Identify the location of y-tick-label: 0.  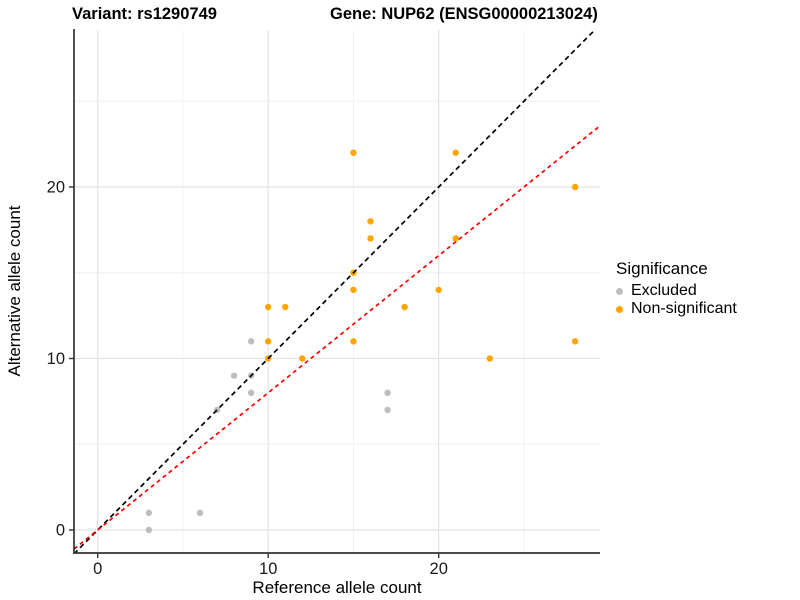
(60, 531).